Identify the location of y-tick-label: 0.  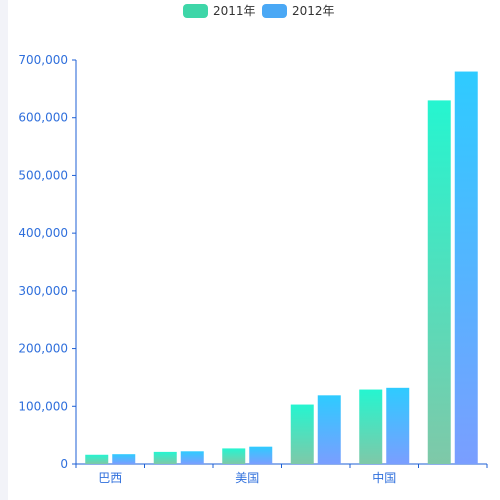
(64, 464).